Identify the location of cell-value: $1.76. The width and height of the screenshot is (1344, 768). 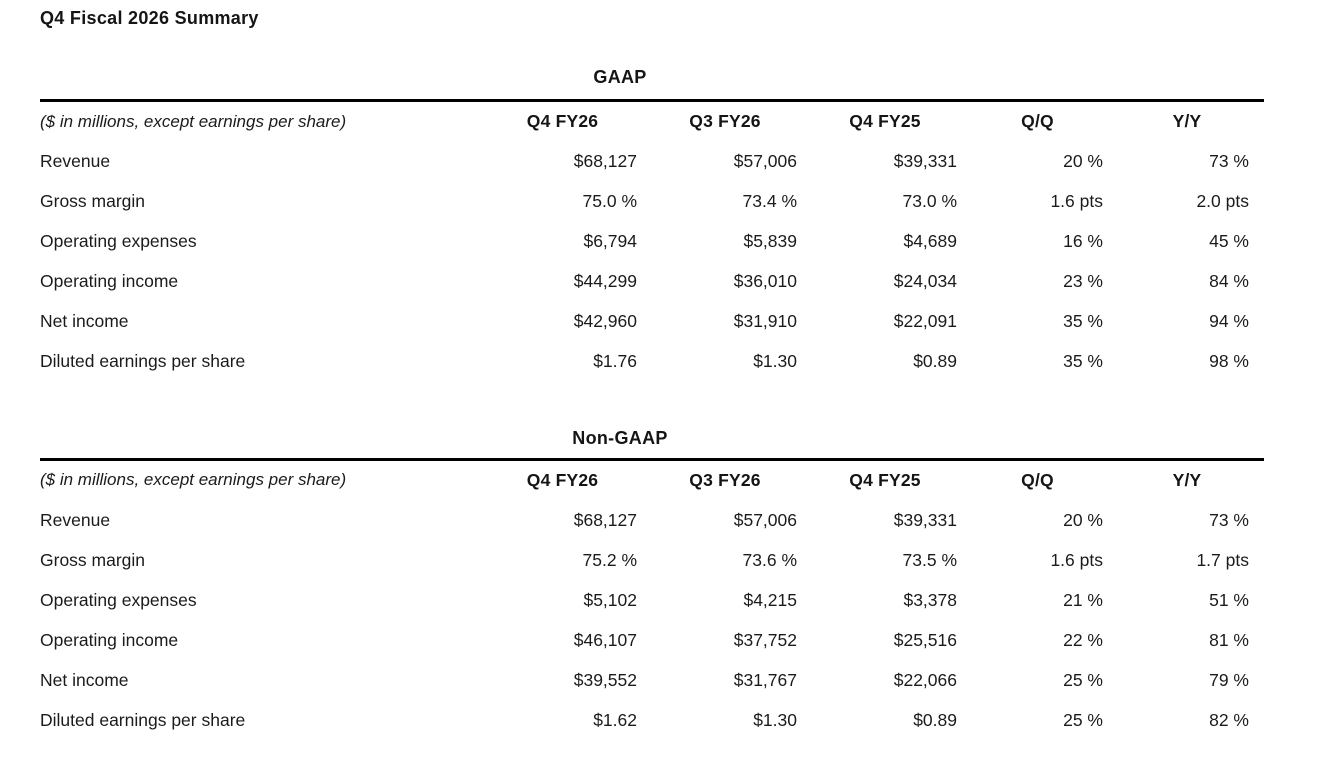
(615, 361).